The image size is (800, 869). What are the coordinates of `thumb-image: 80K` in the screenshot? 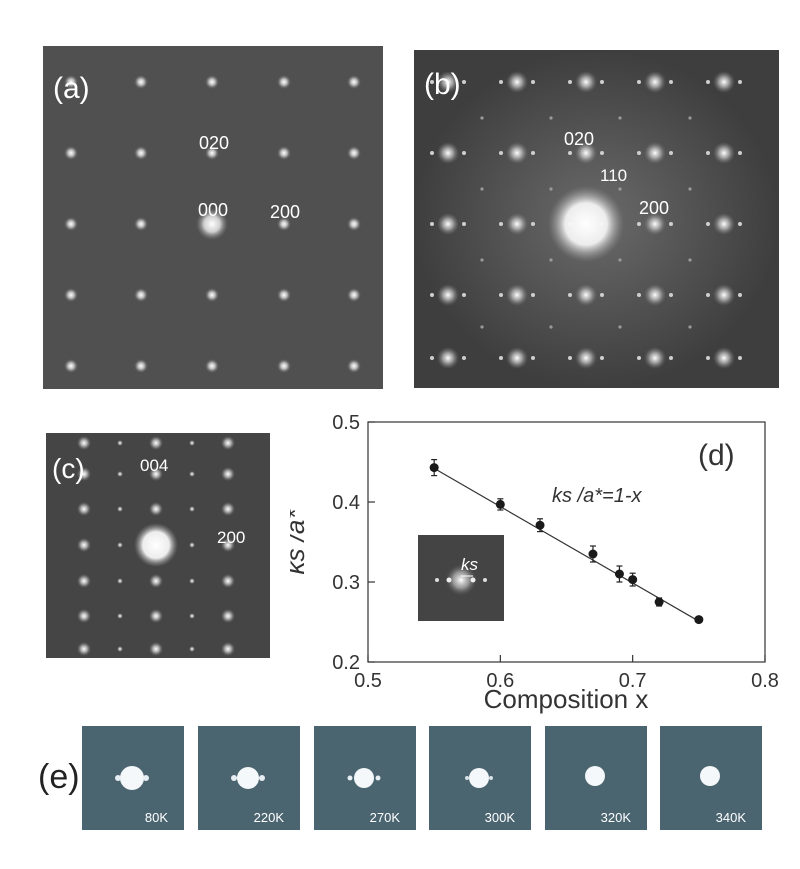 It's located at (133, 778).